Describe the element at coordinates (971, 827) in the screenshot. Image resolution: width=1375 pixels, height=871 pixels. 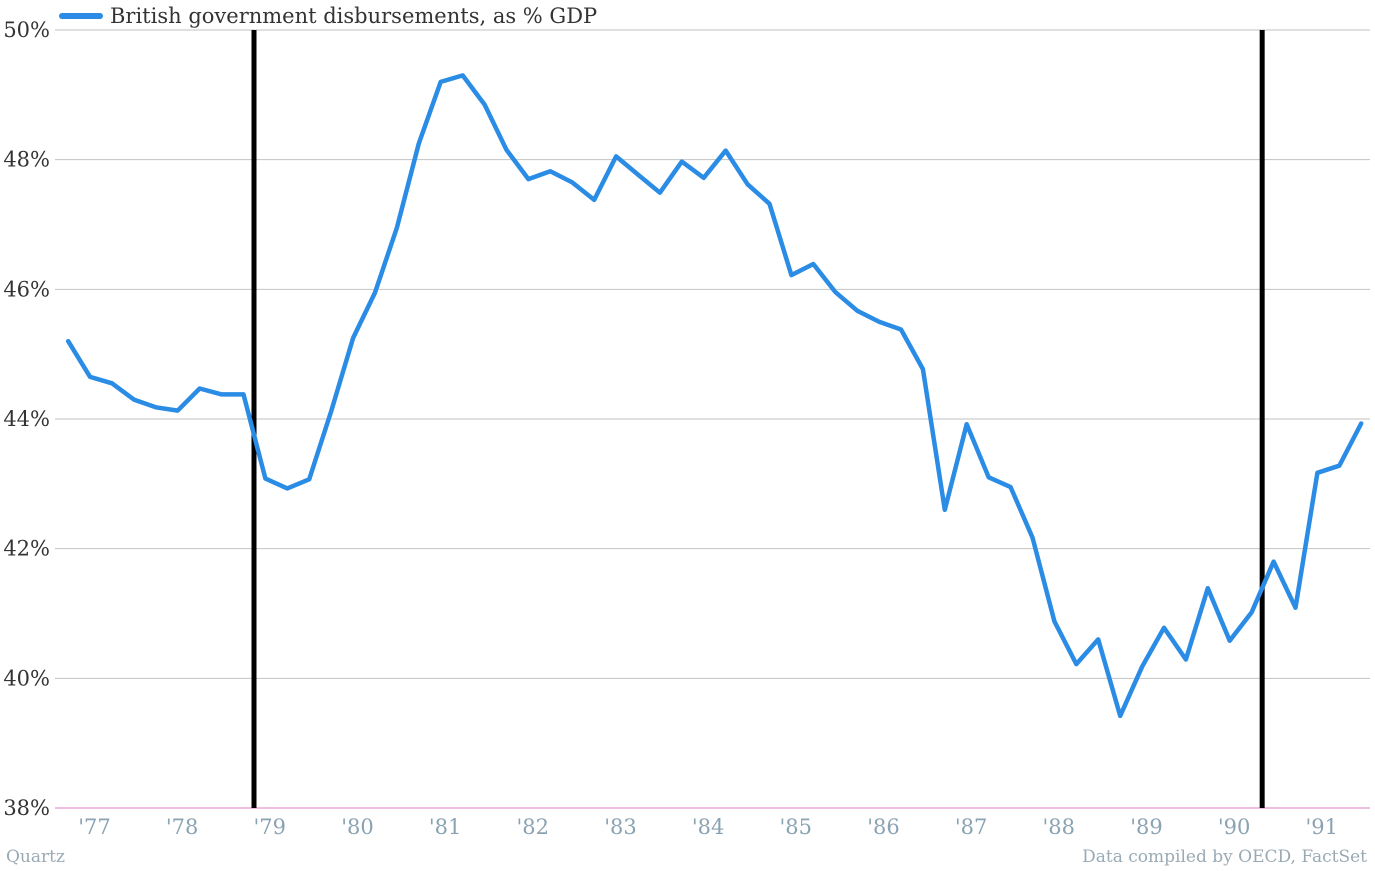
I see `x-tick-label: '87` at that location.